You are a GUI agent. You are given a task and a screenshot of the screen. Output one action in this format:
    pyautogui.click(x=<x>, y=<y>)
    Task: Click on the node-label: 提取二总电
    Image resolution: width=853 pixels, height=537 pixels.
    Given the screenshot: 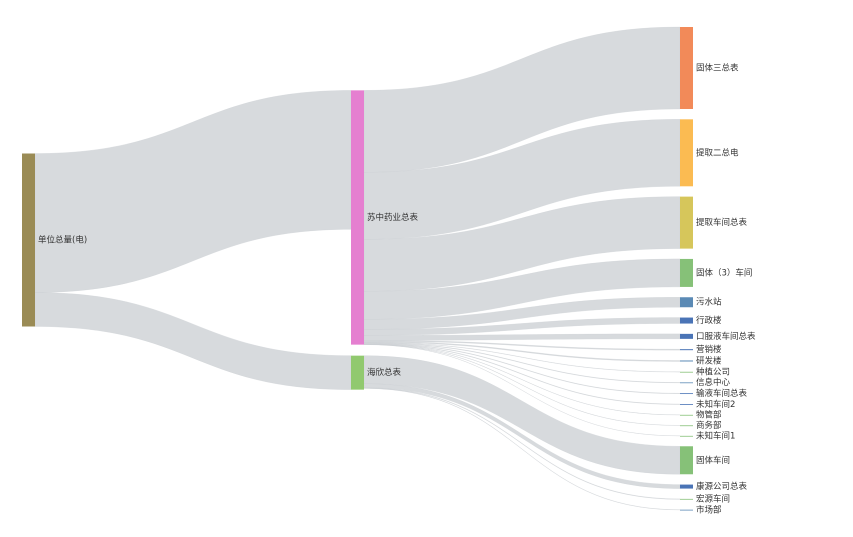 What is the action you would take?
    pyautogui.click(x=717, y=152)
    